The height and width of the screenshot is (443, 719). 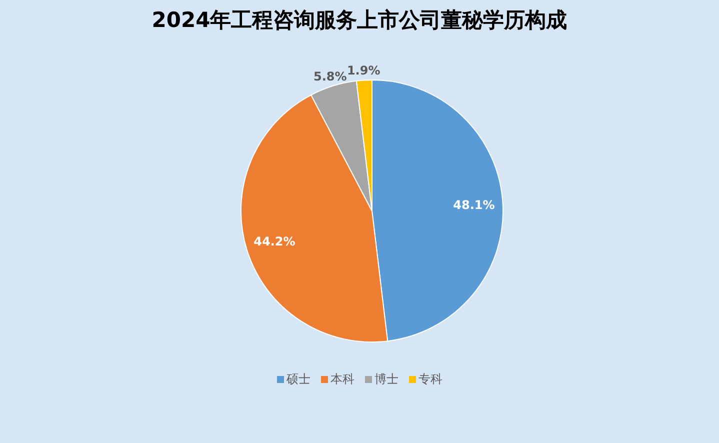 What do you see at coordinates (430, 379) in the screenshot?
I see `legend-label: 专科` at bounding box center [430, 379].